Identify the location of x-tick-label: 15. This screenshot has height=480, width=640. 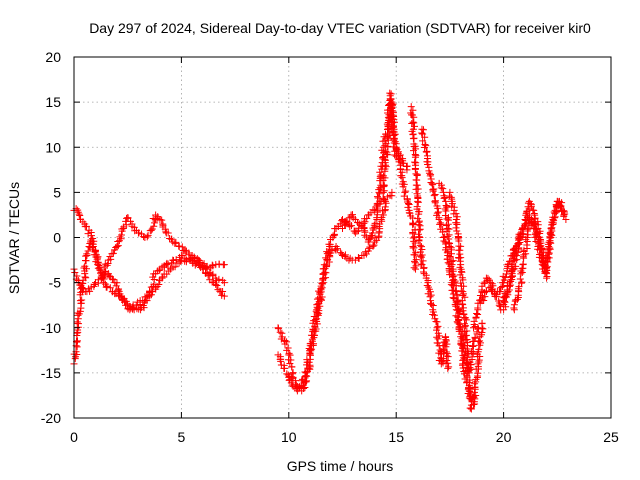
(396, 437).